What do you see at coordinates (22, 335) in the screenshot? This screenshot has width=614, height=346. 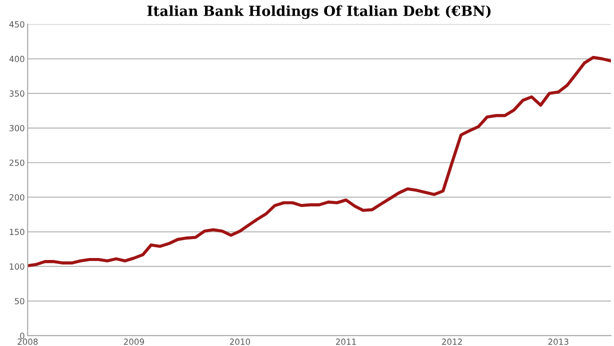 I see `y-tick-label: 0` at bounding box center [22, 335].